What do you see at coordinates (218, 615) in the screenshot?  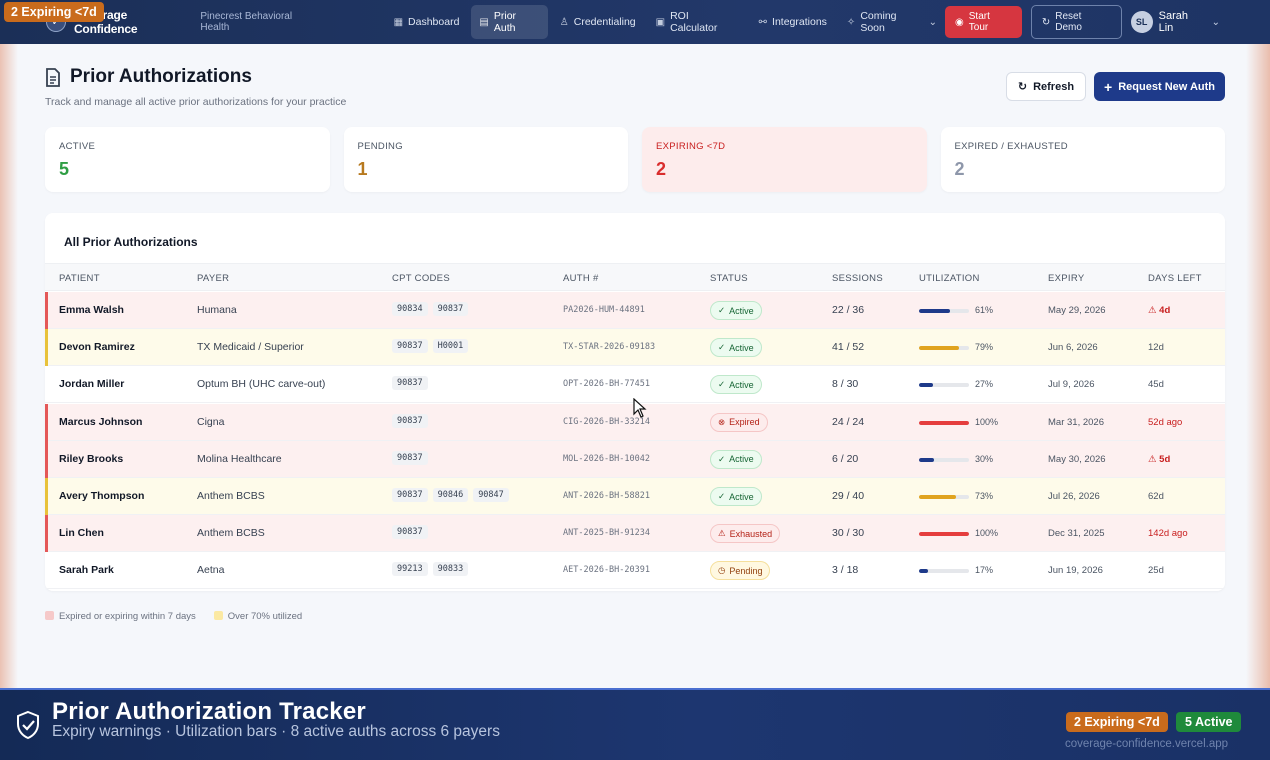 I see `legend-swatch-yellow` at bounding box center [218, 615].